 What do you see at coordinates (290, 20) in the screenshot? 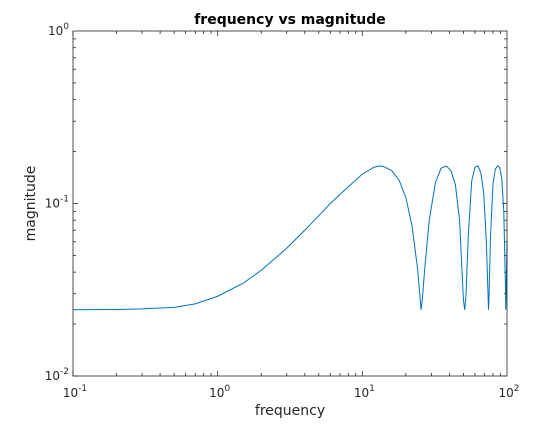
I see `chart-title: frequency vs magnitude` at bounding box center [290, 20].